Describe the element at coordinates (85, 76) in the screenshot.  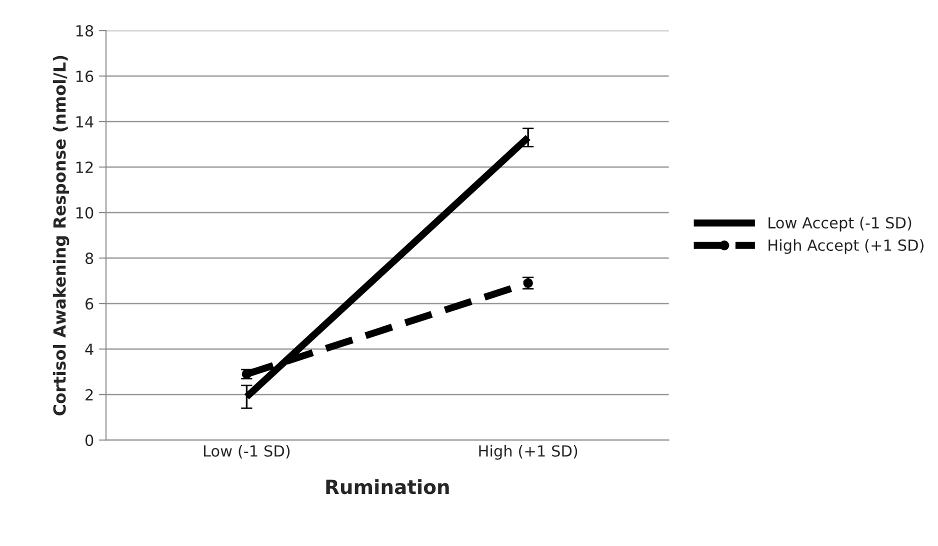
I see `y-tick-label: 16` at that location.